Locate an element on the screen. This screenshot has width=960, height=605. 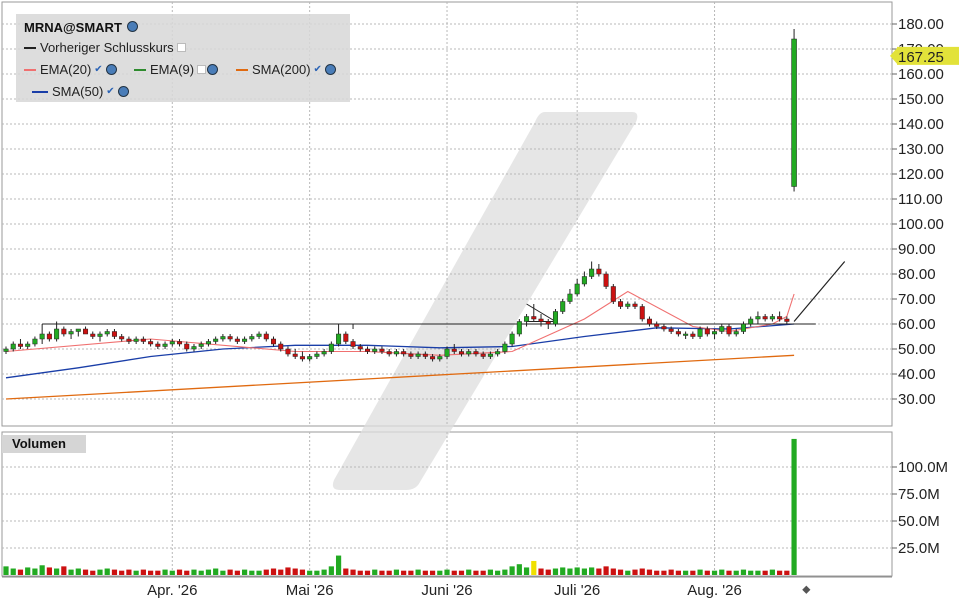
price-tick-label: 150.00 is located at coordinates (921, 99).